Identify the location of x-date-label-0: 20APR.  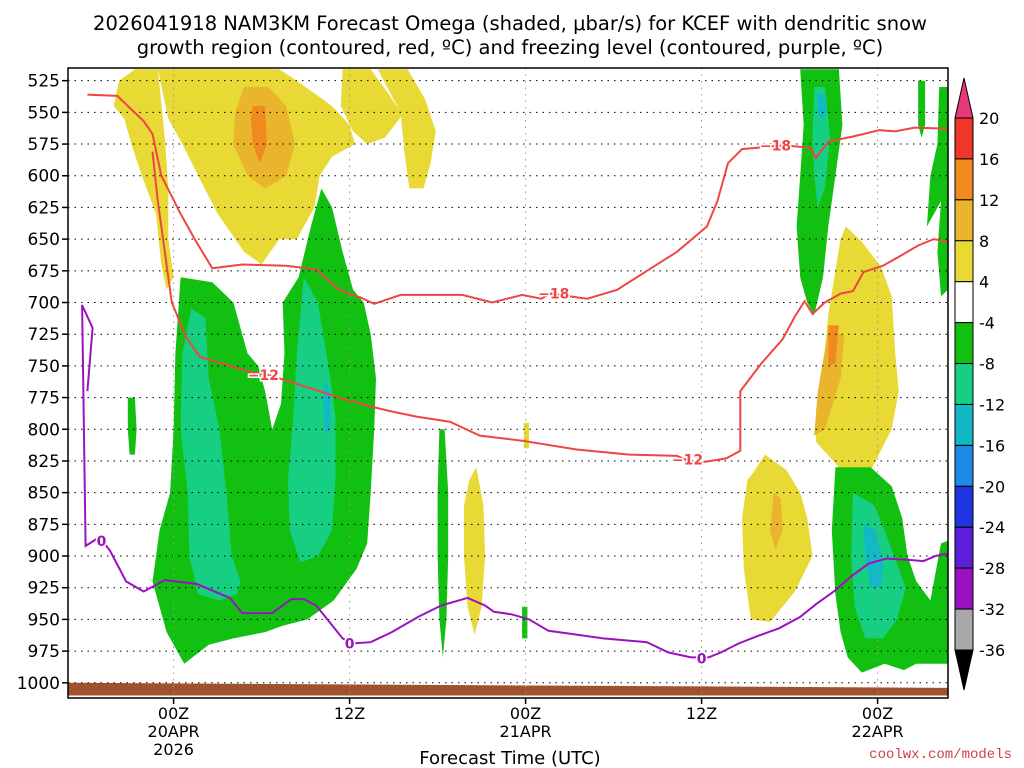
(174, 731).